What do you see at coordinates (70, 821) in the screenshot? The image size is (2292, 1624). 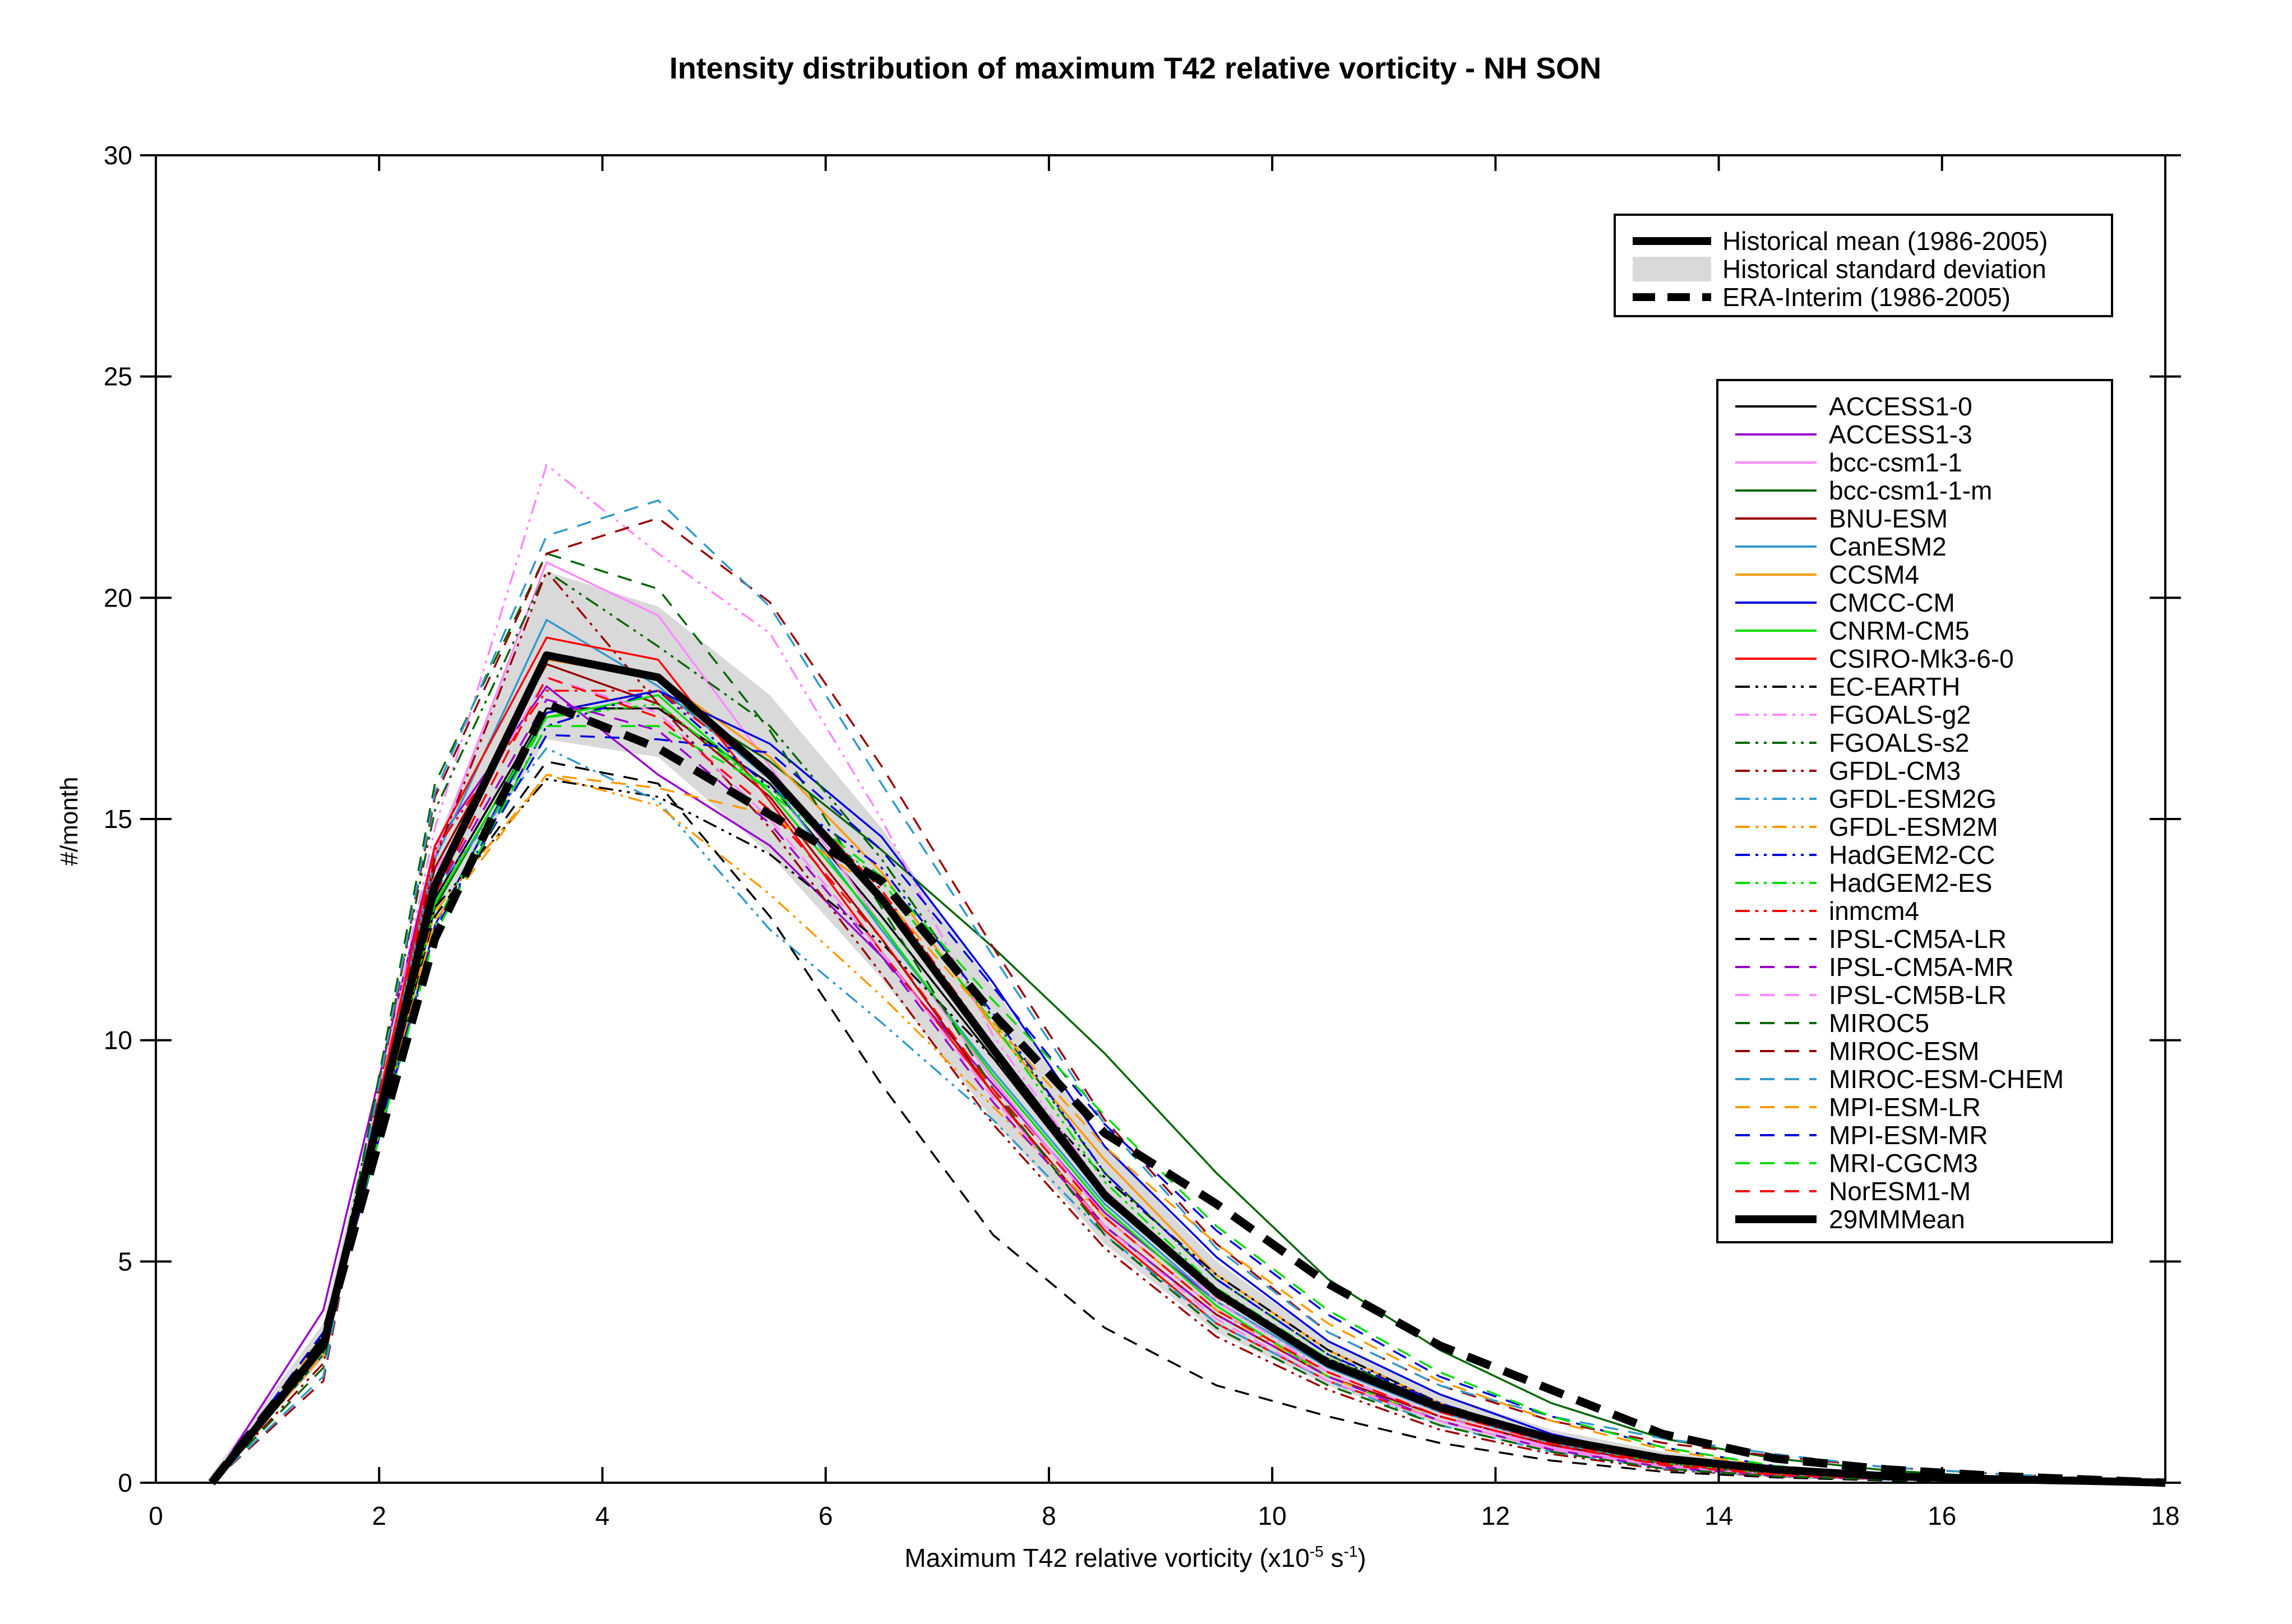 I see `y-axis-label: #/month` at bounding box center [70, 821].